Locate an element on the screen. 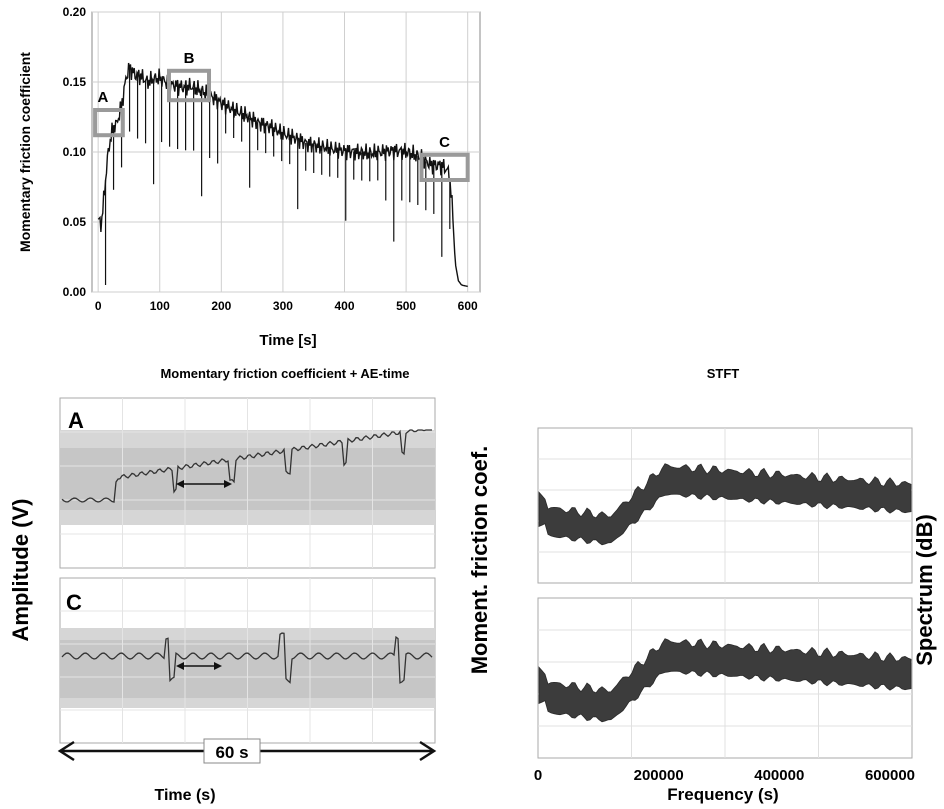 The width and height of the screenshot is (944, 809). top-x-ticks: 0 100 200 300 400 500 600 is located at coordinates (286, 306).